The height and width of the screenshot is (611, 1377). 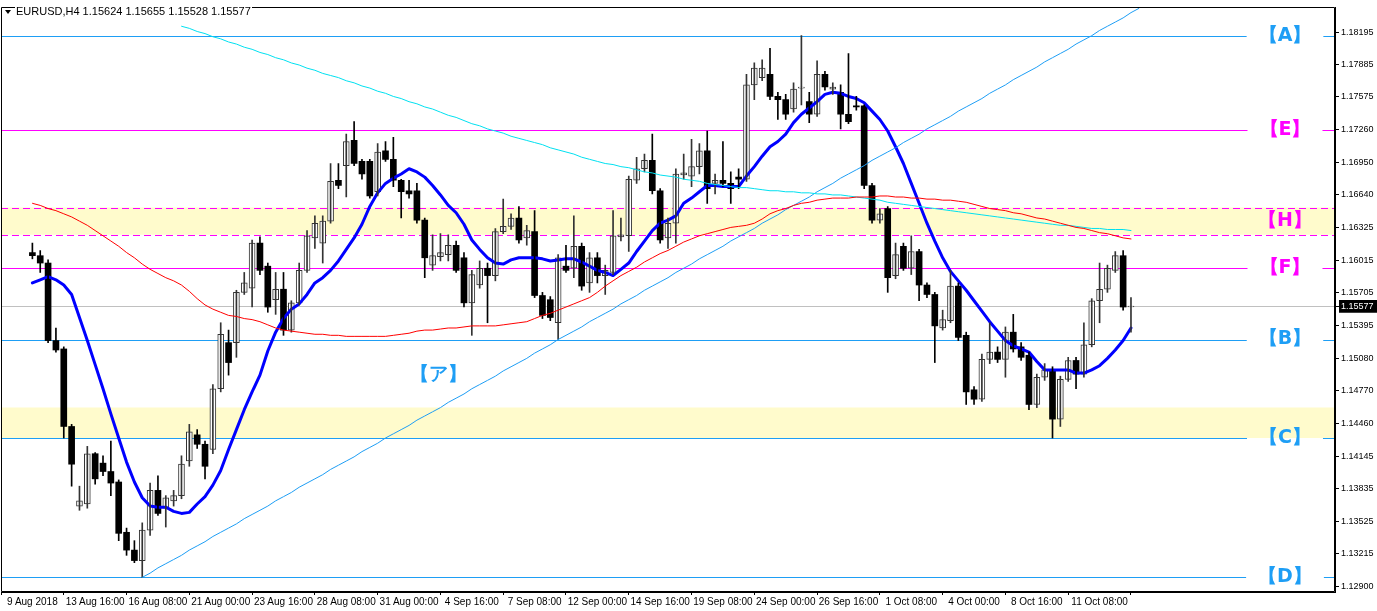 What do you see at coordinates (974, 601) in the screenshot?
I see `x-tick-label: 4 Oct 00:00` at bounding box center [974, 601].